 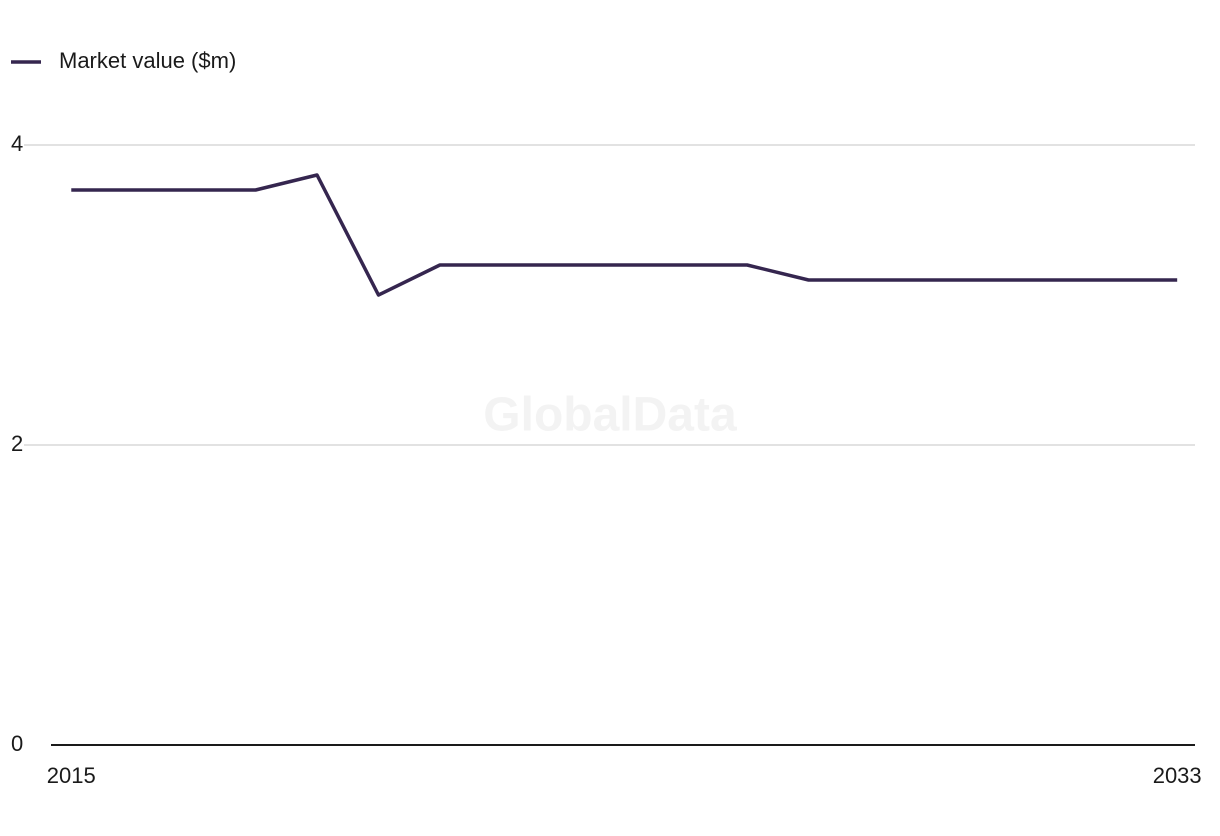 What do you see at coordinates (17, 143) in the screenshot?
I see `y-tick-label: 4` at bounding box center [17, 143].